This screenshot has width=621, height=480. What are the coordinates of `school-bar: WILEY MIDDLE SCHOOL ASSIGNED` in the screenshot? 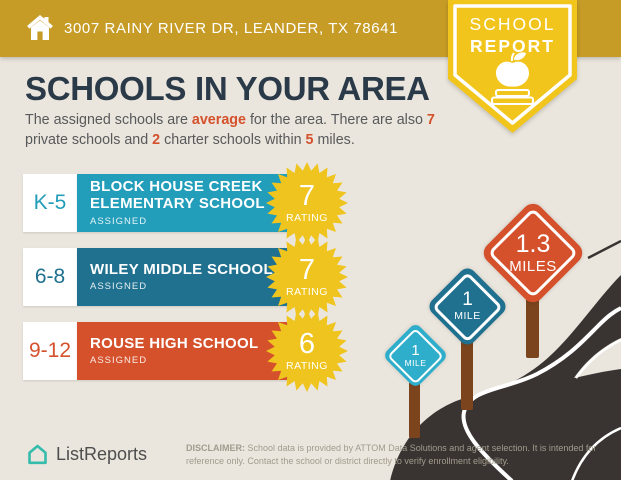 It's located at (186, 277).